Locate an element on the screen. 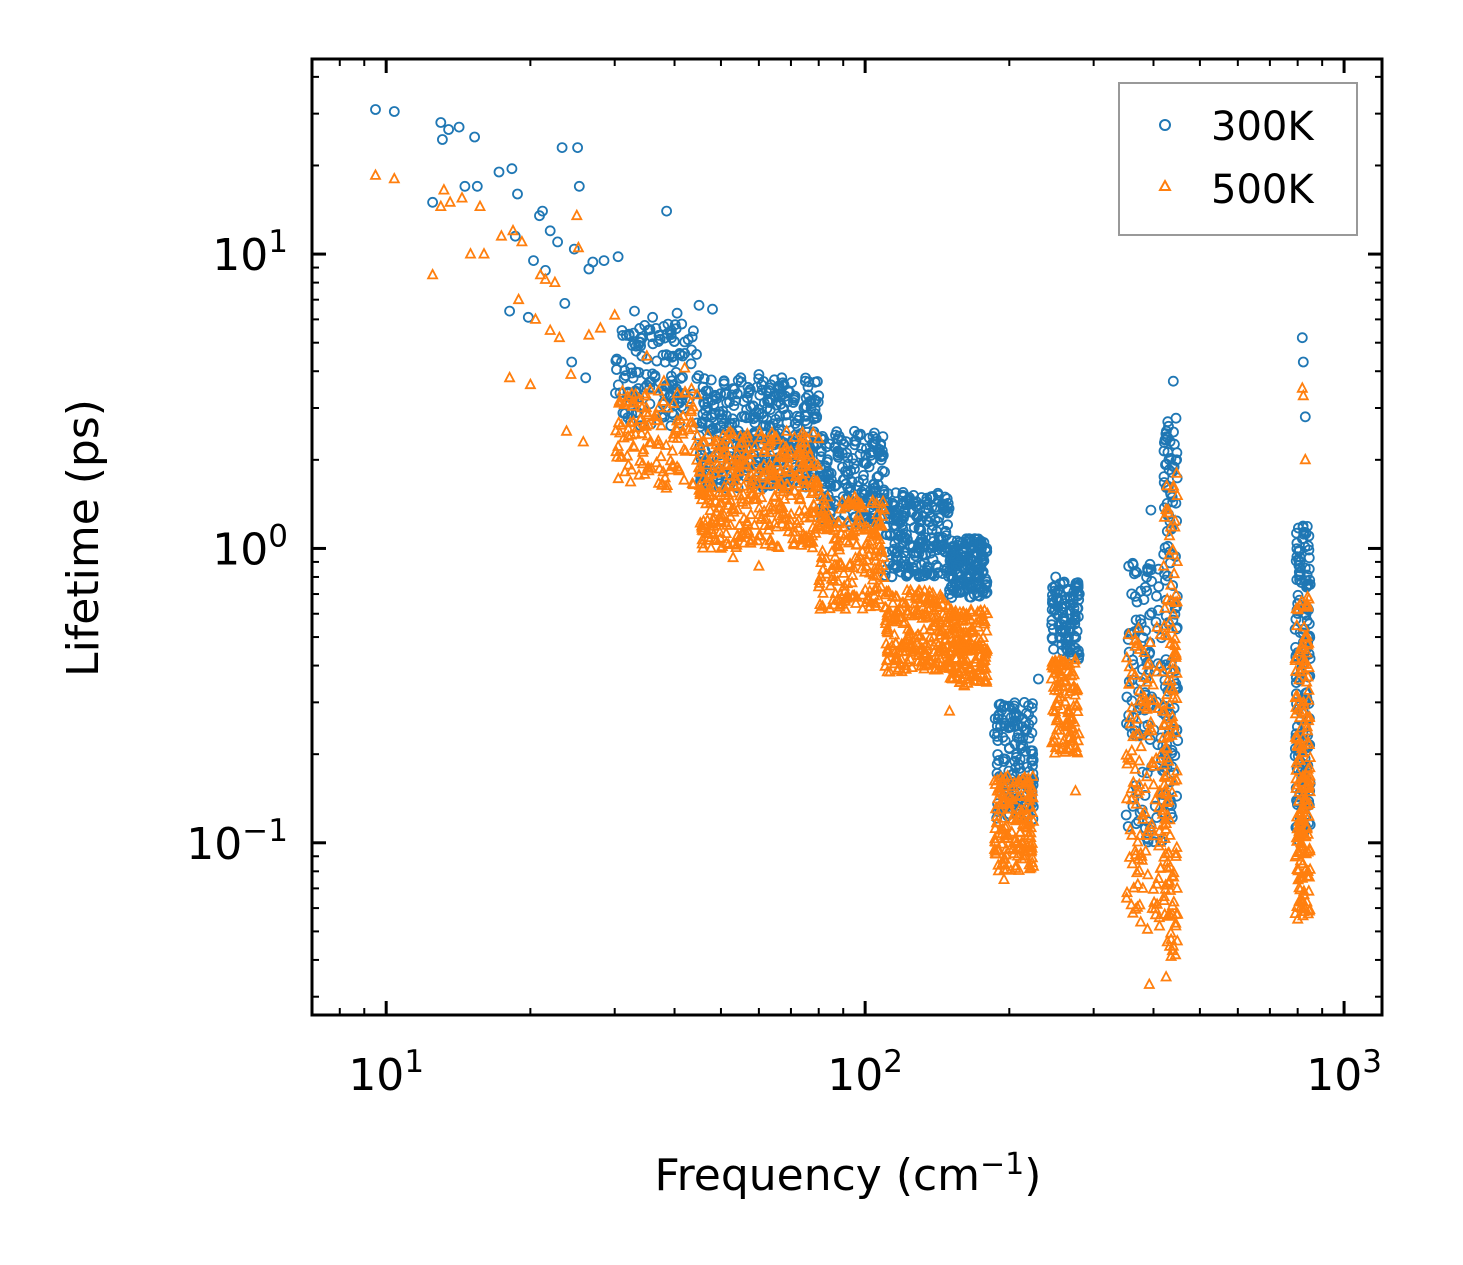  legend-label-500k: 500K is located at coordinates (1263, 190).